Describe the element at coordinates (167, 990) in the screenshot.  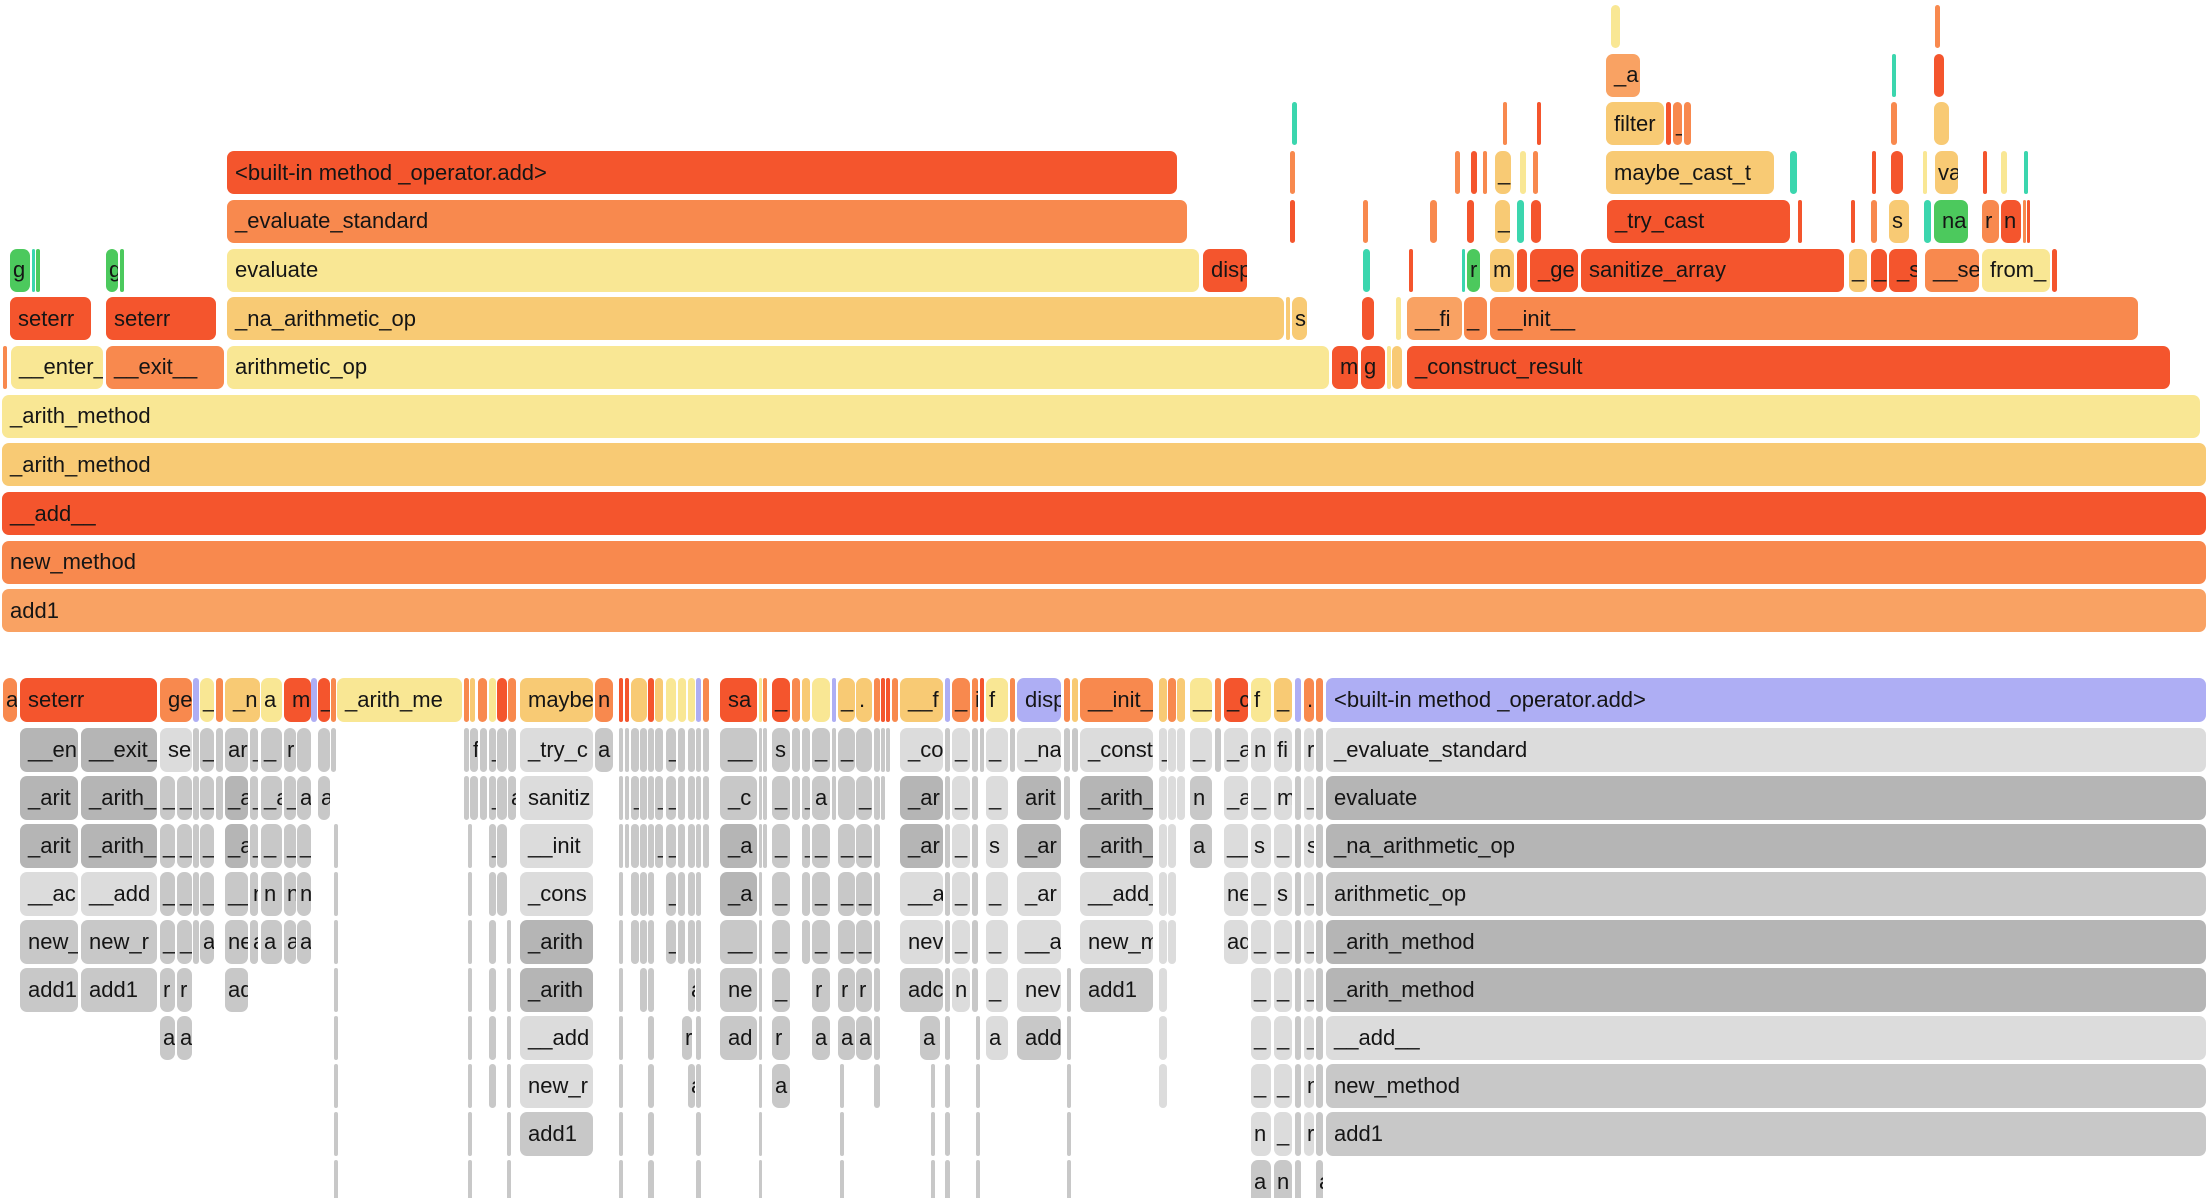
I see `flame-frame-r: r` at that location.